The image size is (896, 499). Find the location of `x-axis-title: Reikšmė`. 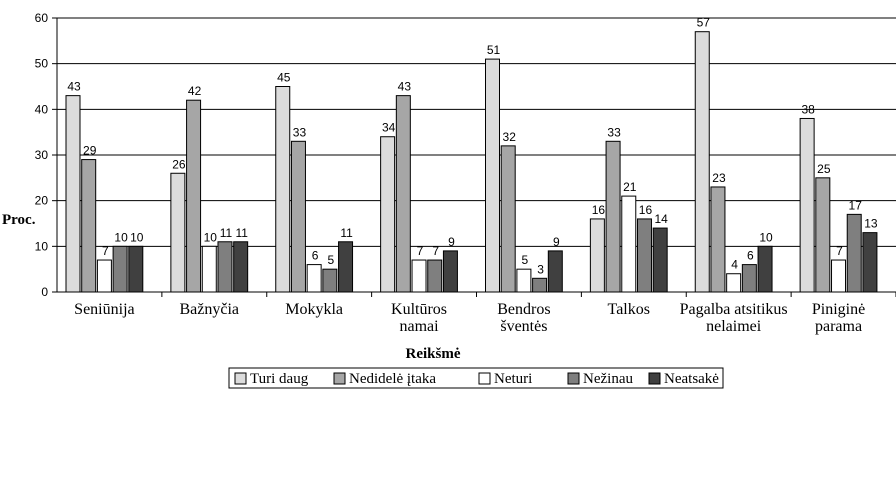

x-axis-title: Reikšmė is located at coordinates (433, 354).